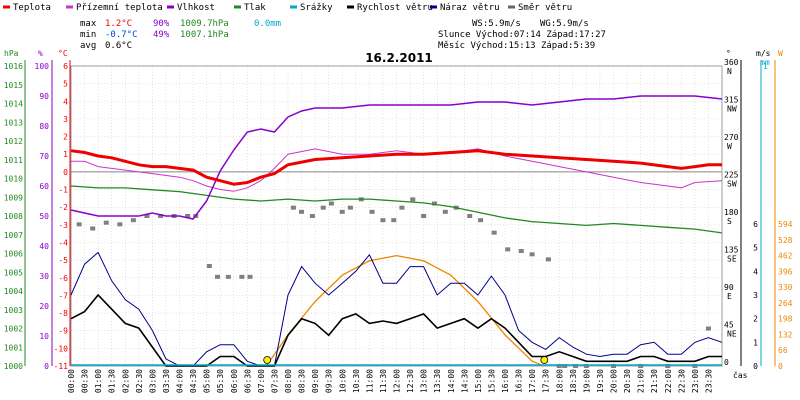 The height and width of the screenshot is (400, 800). Describe the element at coordinates (559, 381) in the screenshot. I see `time-tick-label: 18:00` at that location.